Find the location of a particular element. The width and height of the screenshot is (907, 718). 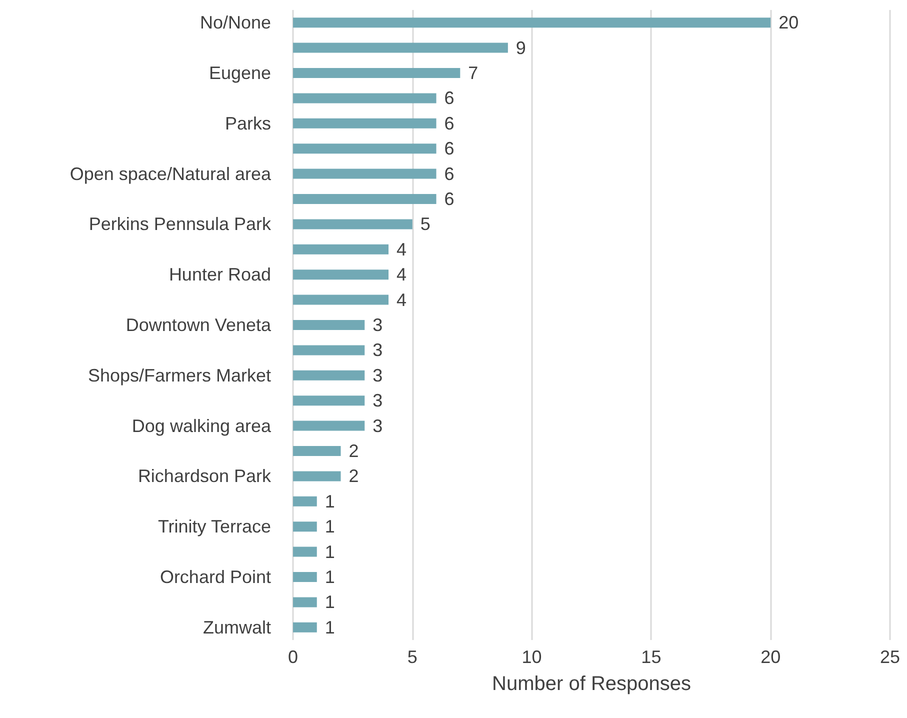

y-tick-label: Richardson Park is located at coordinates (205, 476).